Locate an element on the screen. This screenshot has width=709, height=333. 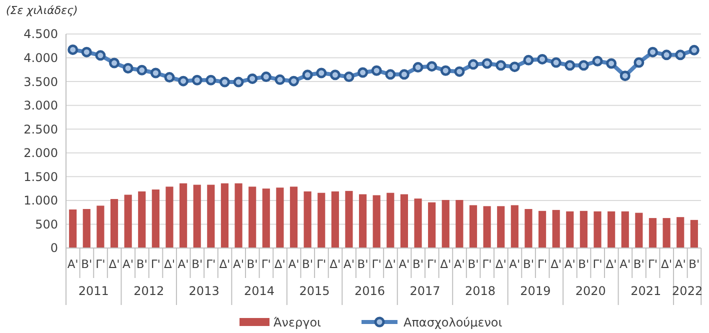
text: 2014 is located at coordinates (259, 291).